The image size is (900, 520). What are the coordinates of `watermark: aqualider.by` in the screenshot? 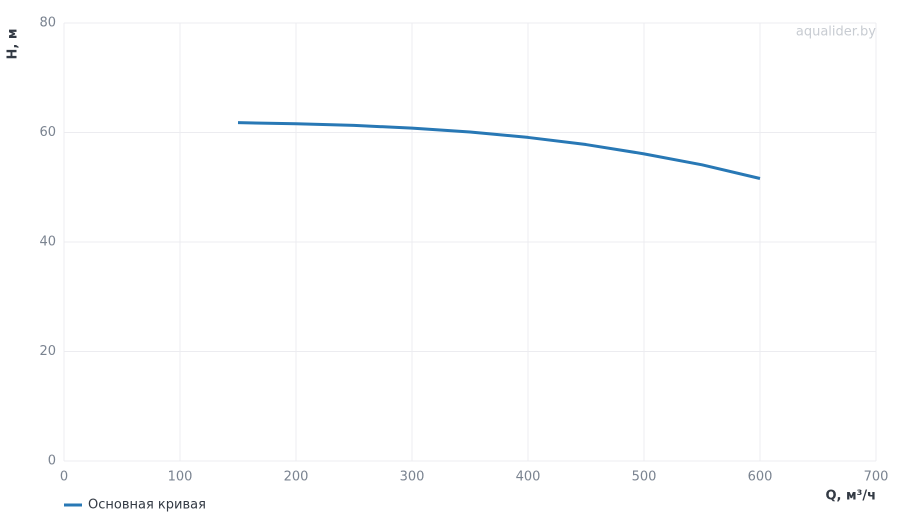 It's located at (836, 32).